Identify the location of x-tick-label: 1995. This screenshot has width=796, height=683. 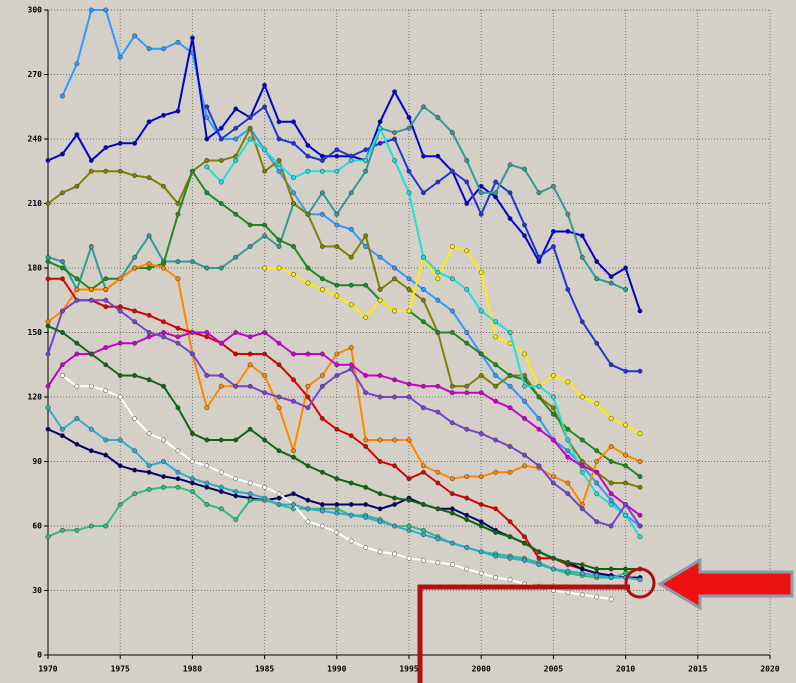
(408, 669).